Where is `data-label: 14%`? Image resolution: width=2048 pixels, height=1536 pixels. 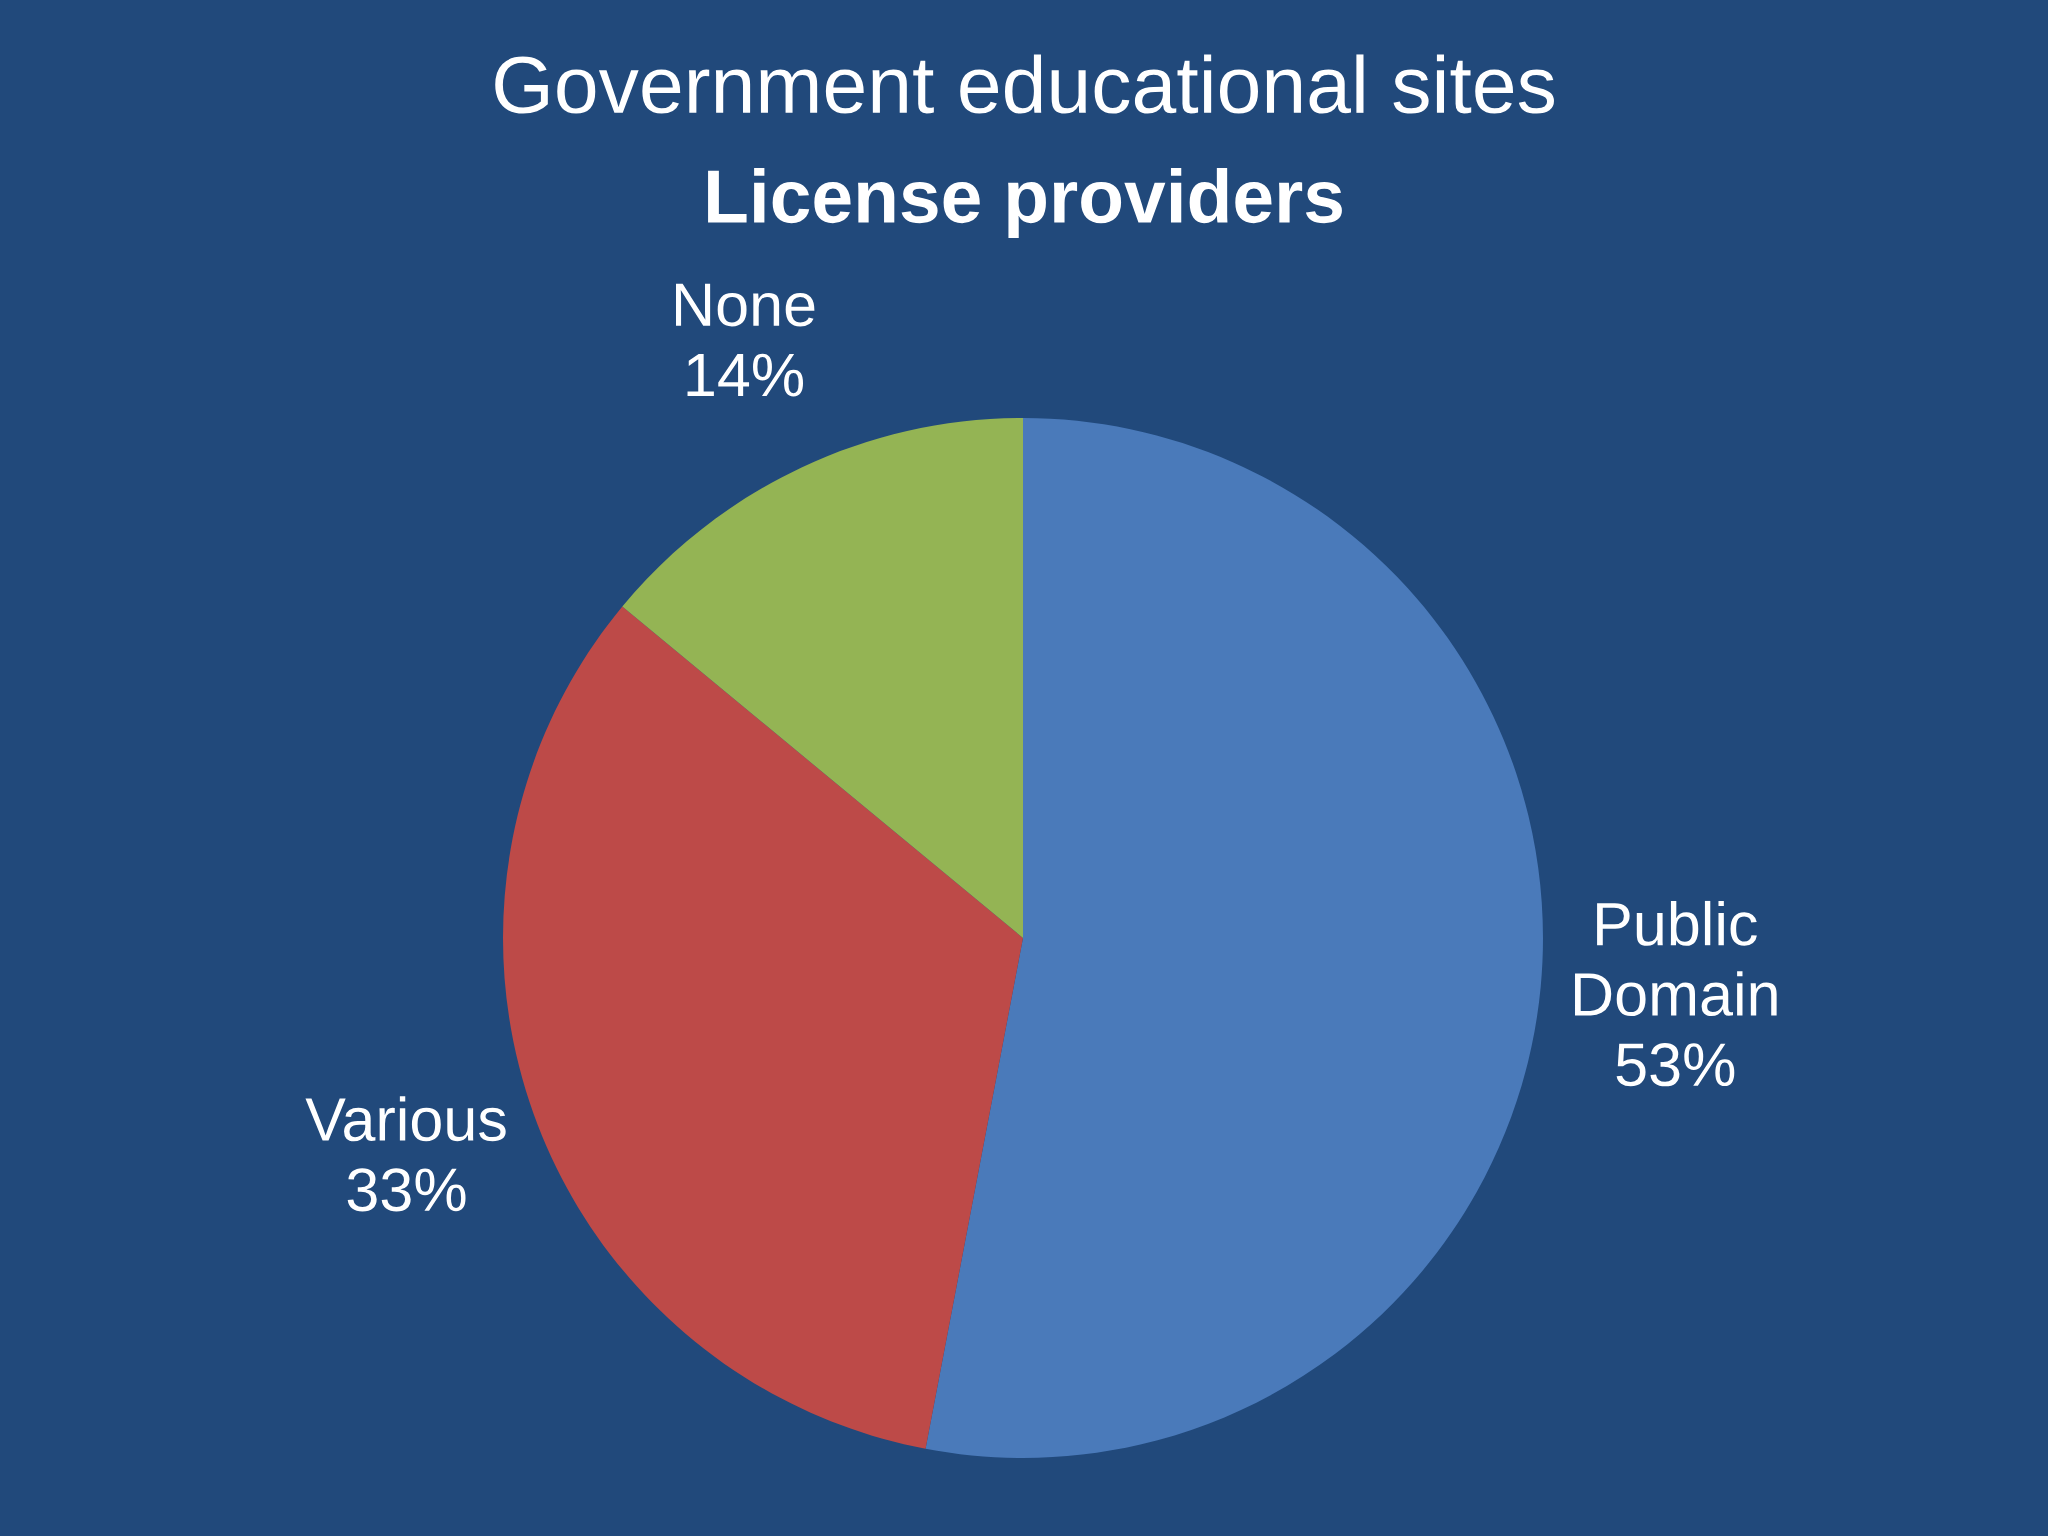
data-label: 14% is located at coordinates (745, 375).